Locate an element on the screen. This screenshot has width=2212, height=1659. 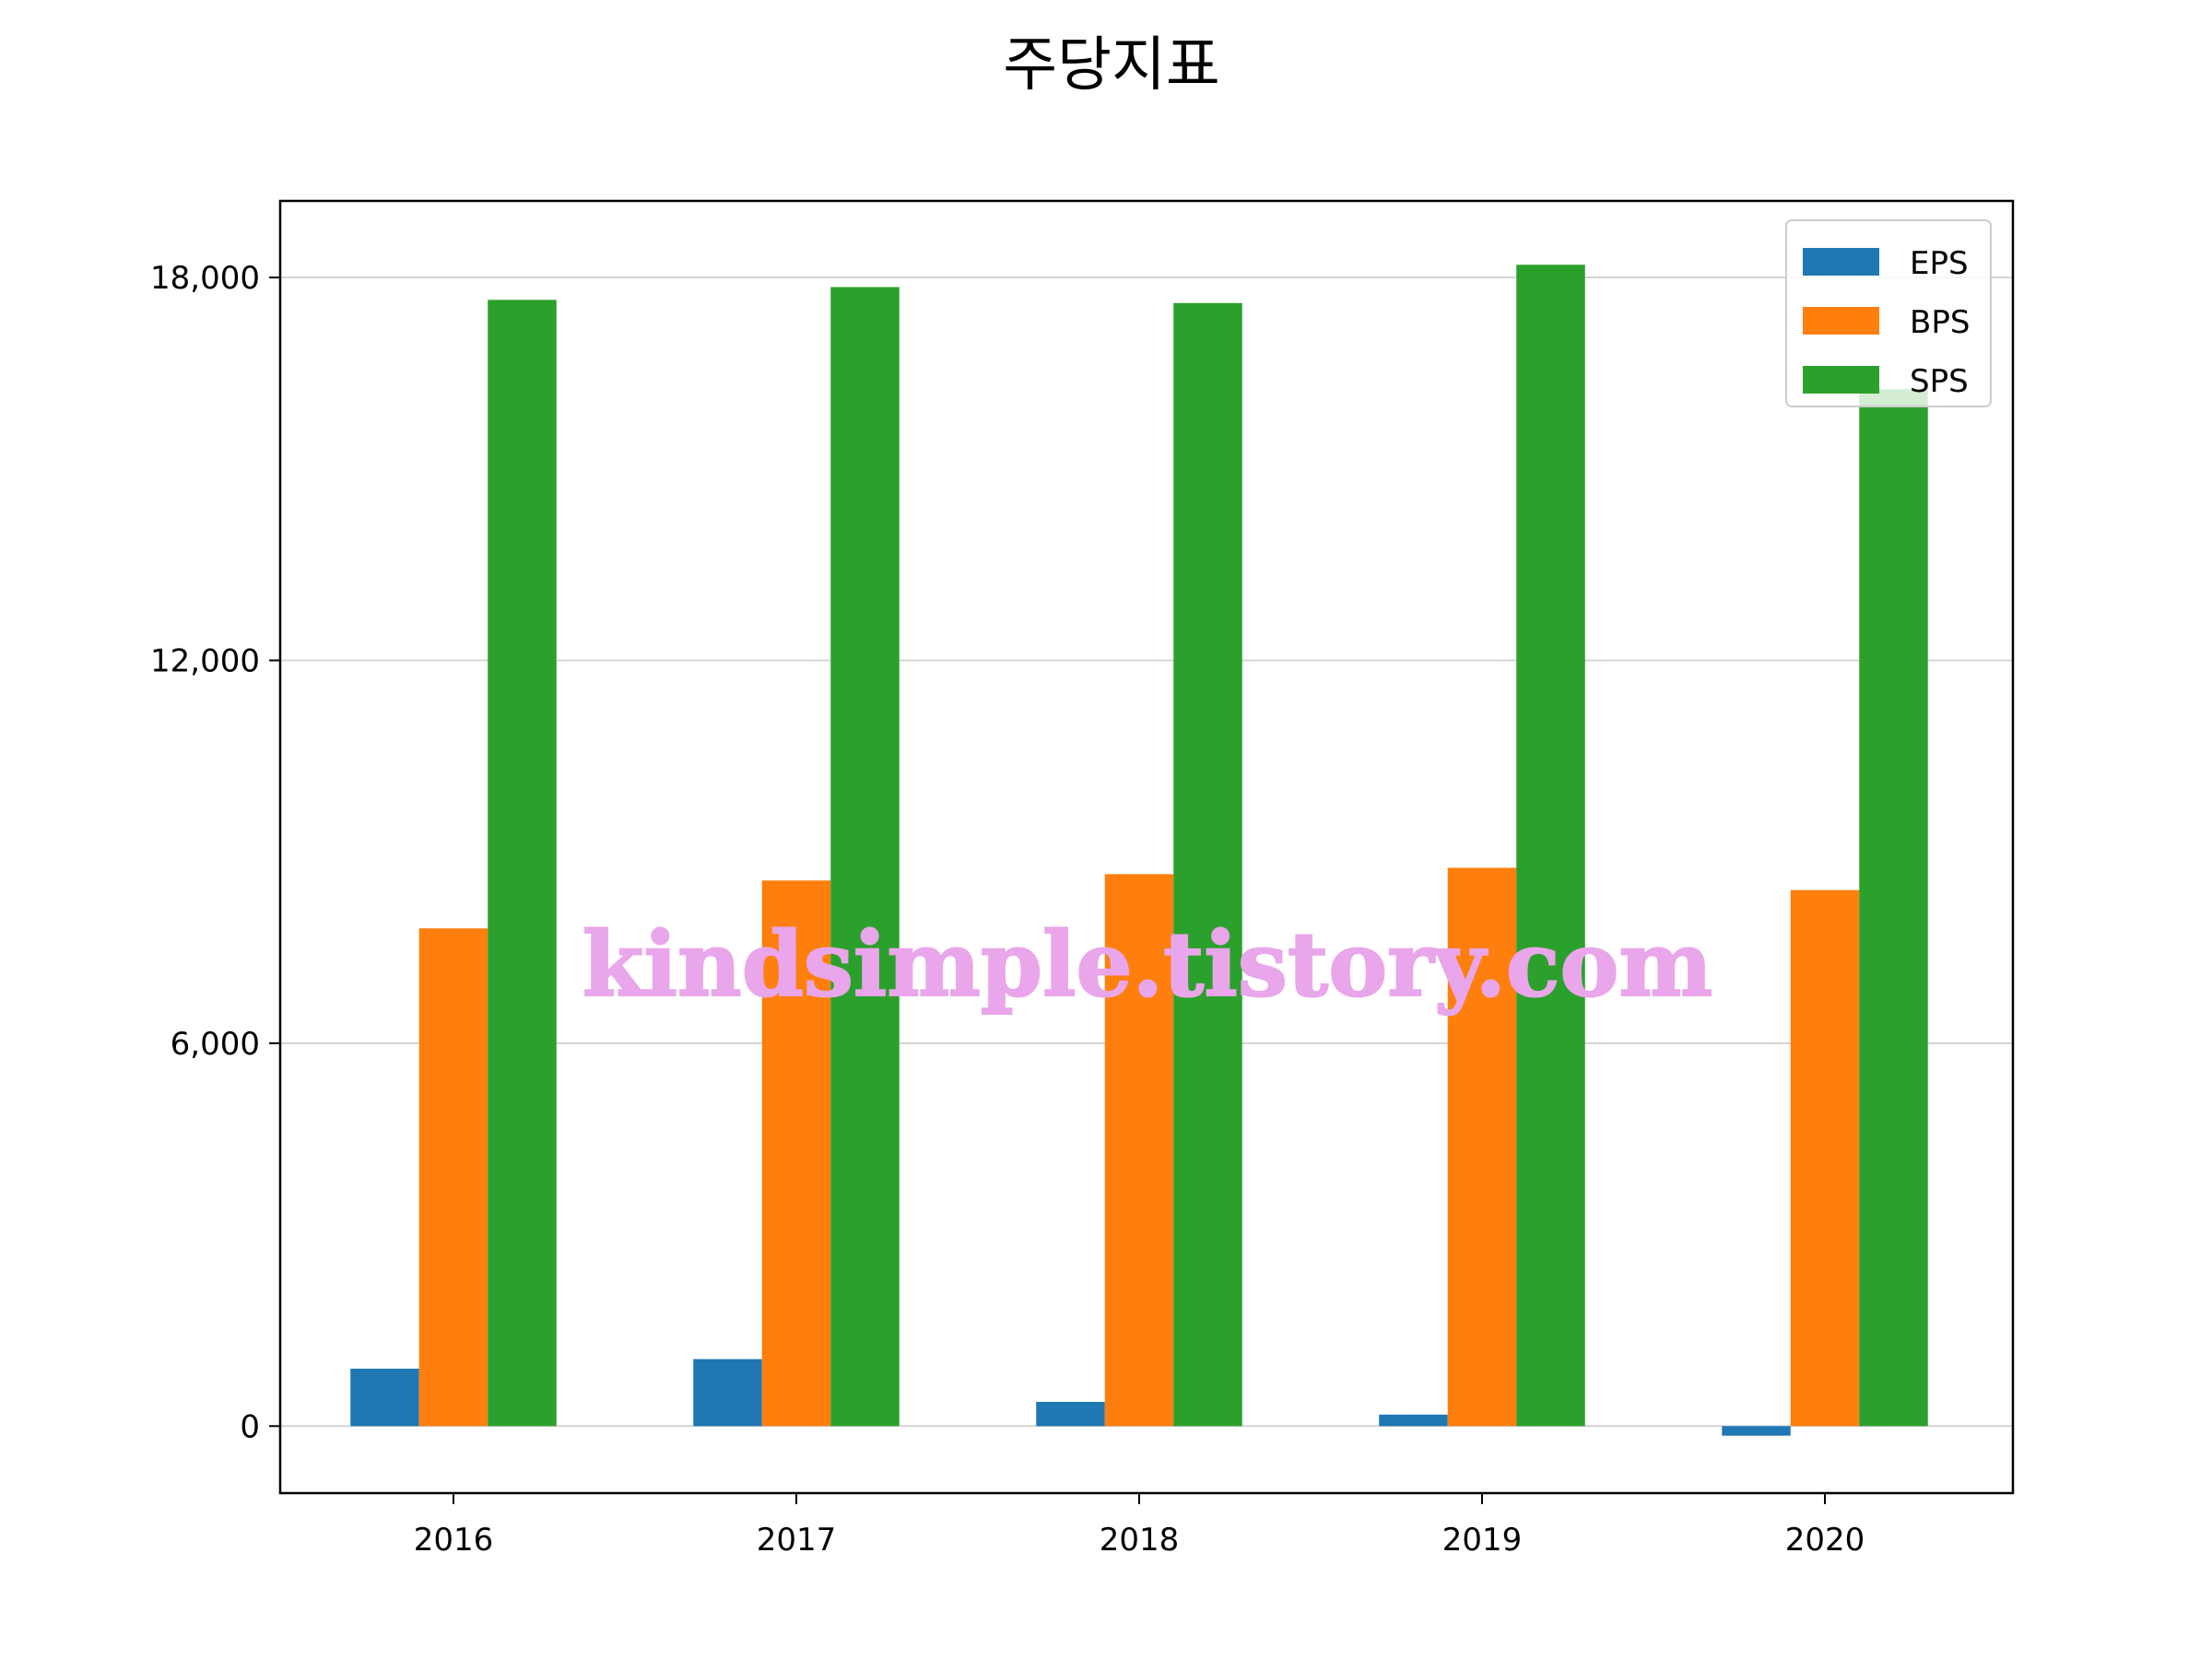
legend-label-sps: SPS is located at coordinates (1939, 381).